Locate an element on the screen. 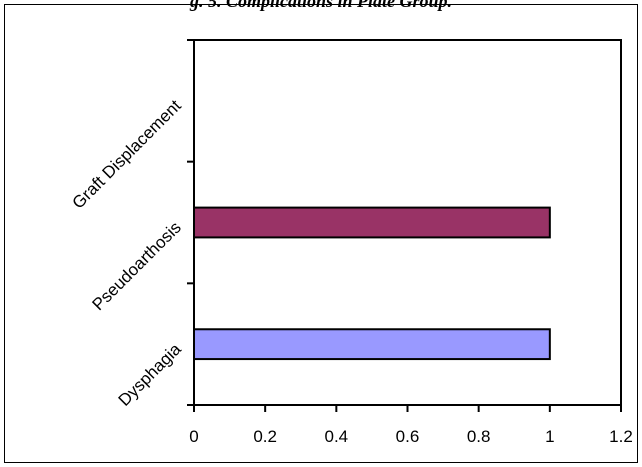 The image size is (642, 467). bar-pseudoarthosis is located at coordinates (372, 223).